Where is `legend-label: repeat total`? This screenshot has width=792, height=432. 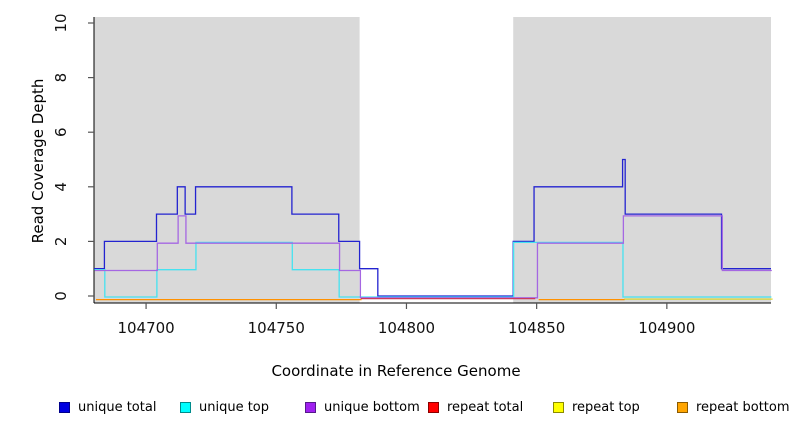 legend-label: repeat total is located at coordinates (485, 407).